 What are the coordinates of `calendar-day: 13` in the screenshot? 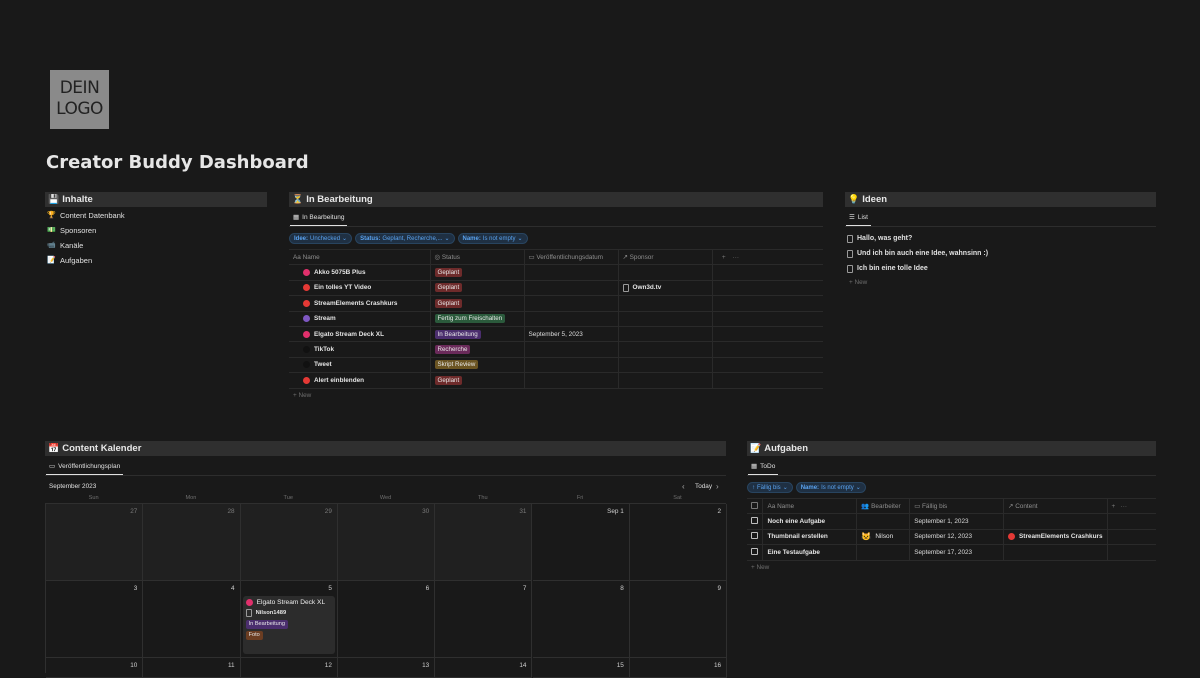 It's located at (386, 668).